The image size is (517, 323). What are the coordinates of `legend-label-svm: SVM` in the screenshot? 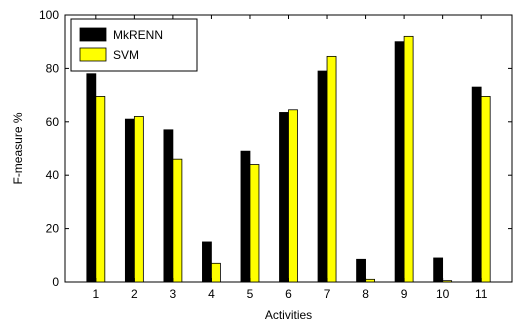 It's located at (126, 55).